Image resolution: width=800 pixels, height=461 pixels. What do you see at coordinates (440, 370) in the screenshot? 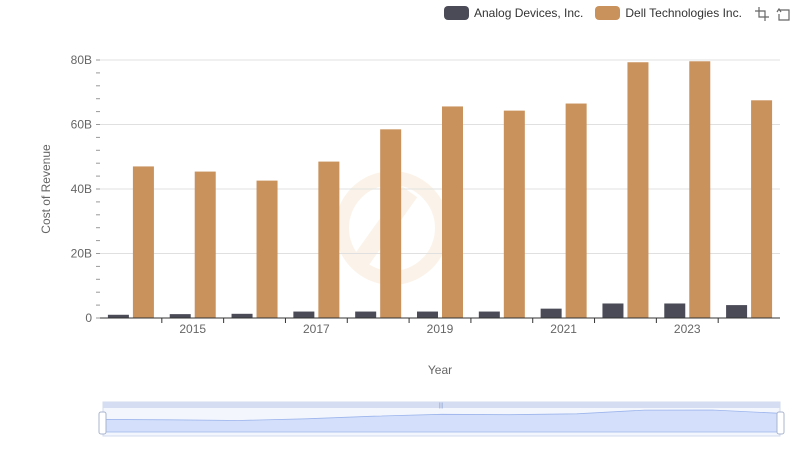
I see `x-axis-title: Year` at bounding box center [440, 370].